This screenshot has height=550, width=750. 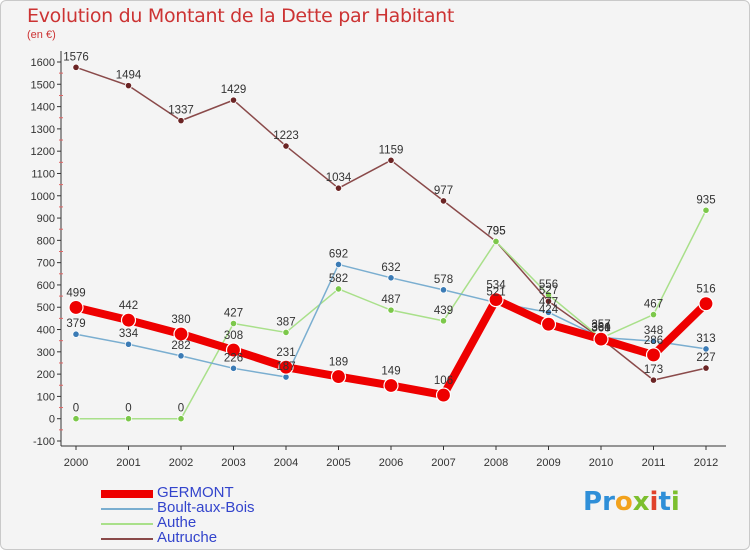 What do you see at coordinates (548, 285) in the screenshot?
I see `data-label: 556` at bounding box center [548, 285].